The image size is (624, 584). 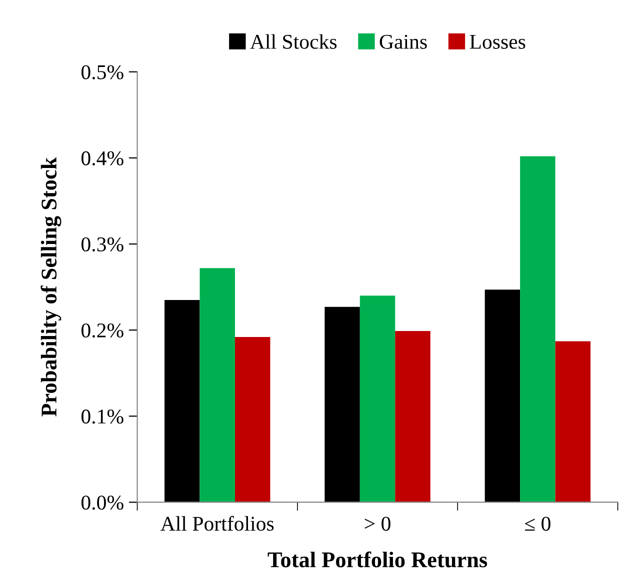 What do you see at coordinates (102, 72) in the screenshot?
I see `y-tick-label: 0.5%` at bounding box center [102, 72].